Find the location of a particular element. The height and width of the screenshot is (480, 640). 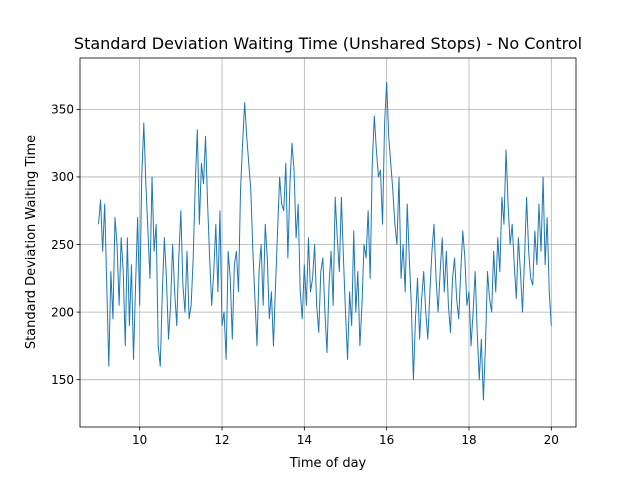

x-tick-label: 12 is located at coordinates (221, 440).